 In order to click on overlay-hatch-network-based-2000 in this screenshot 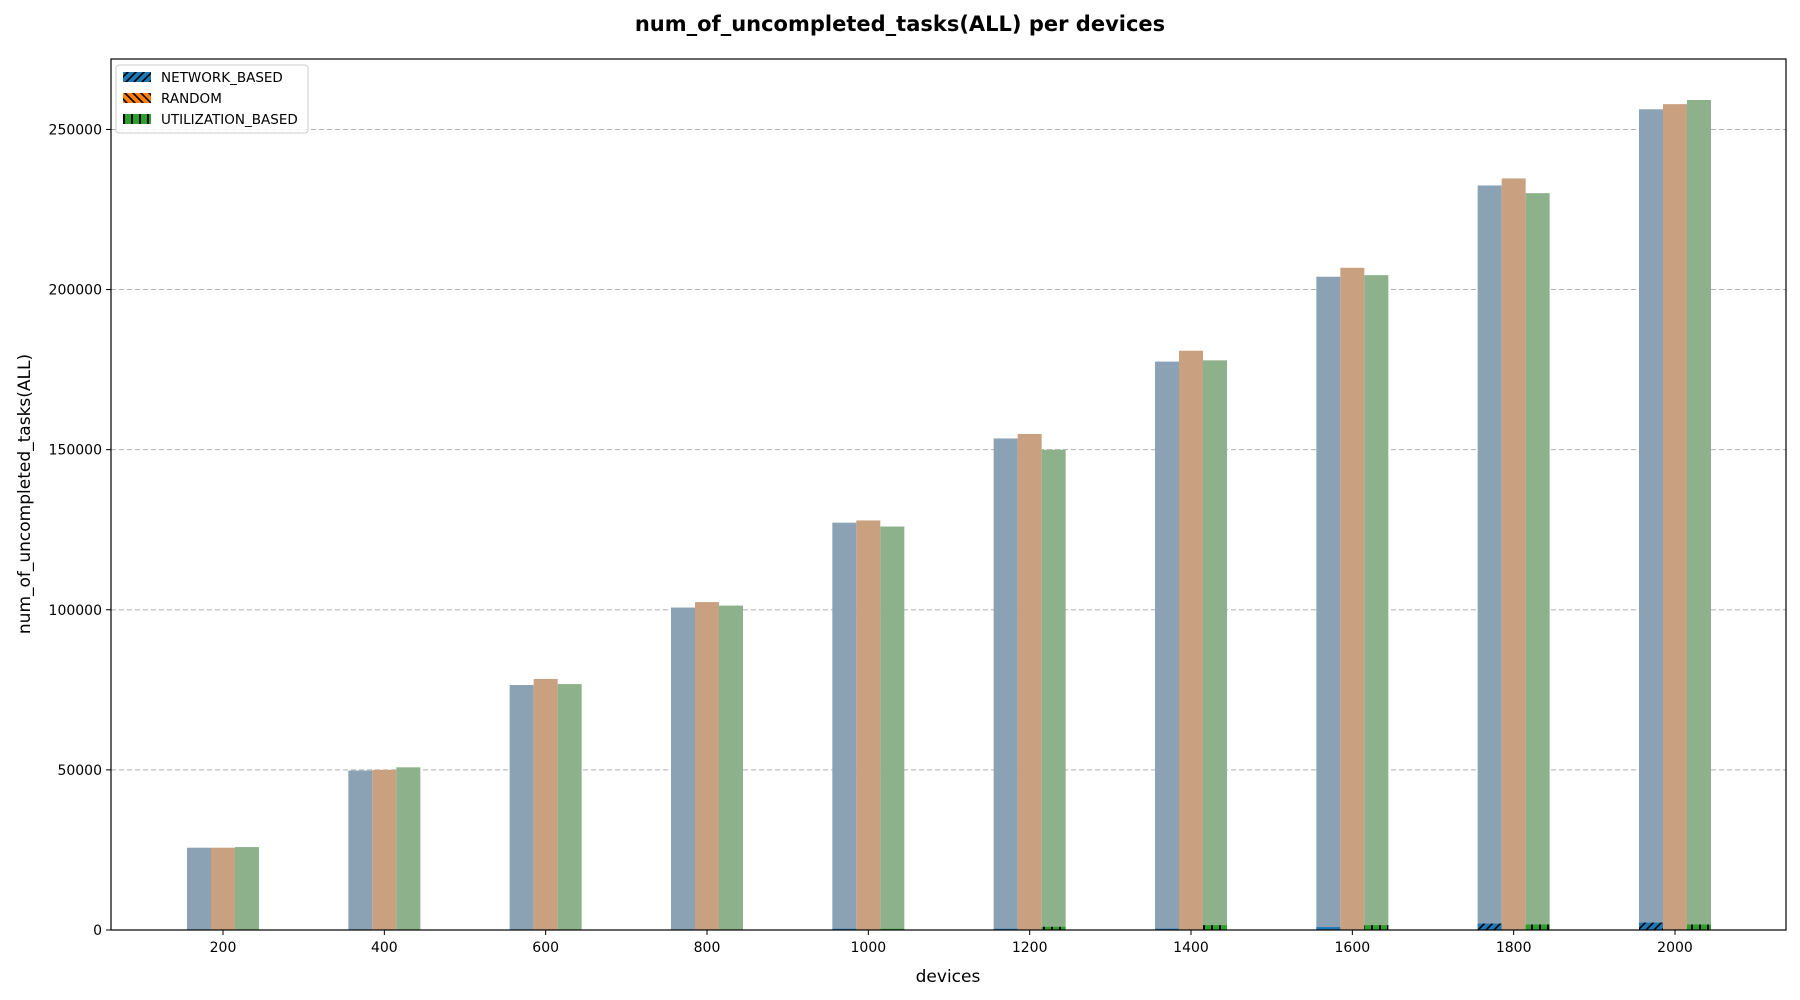, I will do `click(1651, 926)`.